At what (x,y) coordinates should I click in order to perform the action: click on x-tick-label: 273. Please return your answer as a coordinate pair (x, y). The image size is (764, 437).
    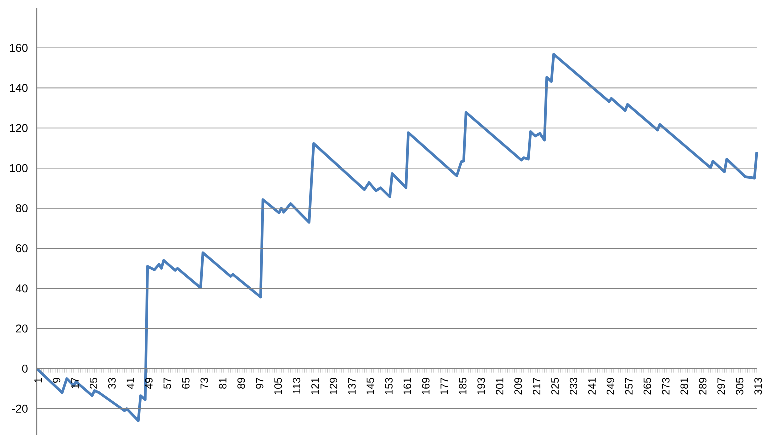
    Looking at the image, I should click on (666, 386).